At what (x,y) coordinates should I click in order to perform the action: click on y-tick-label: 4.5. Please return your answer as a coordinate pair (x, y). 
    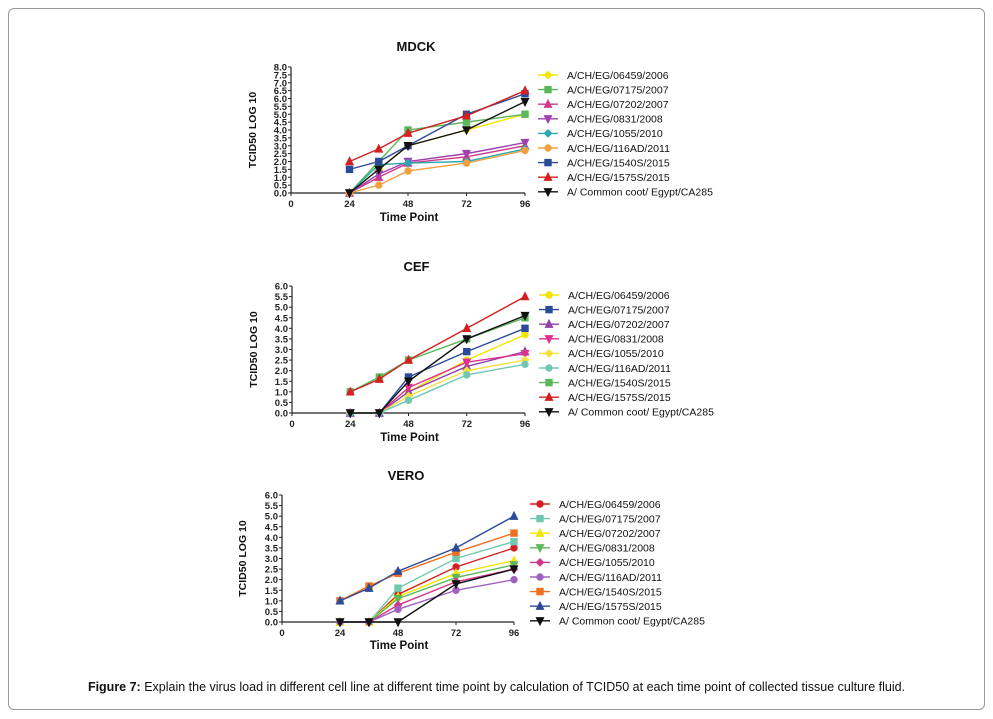
    Looking at the image, I should click on (272, 527).